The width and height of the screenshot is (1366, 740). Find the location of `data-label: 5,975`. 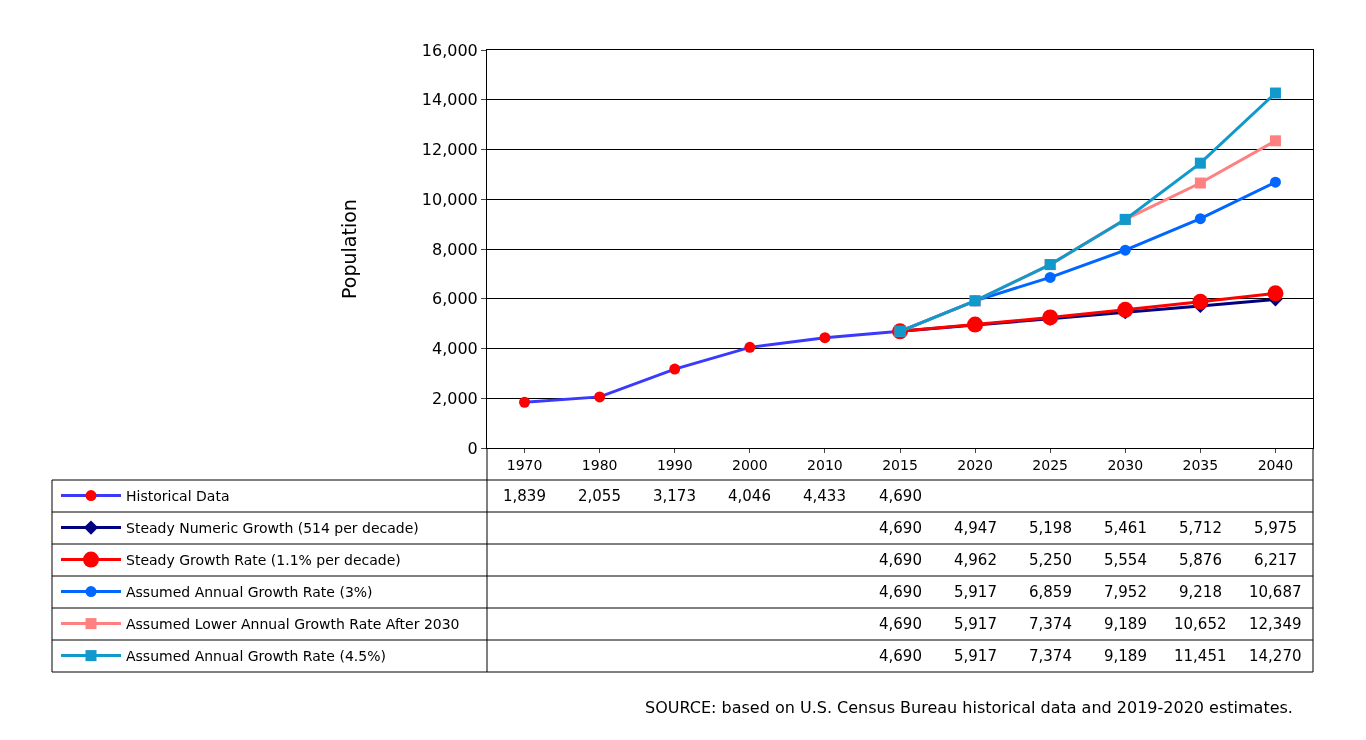

data-label: 5,975 is located at coordinates (1275, 528).